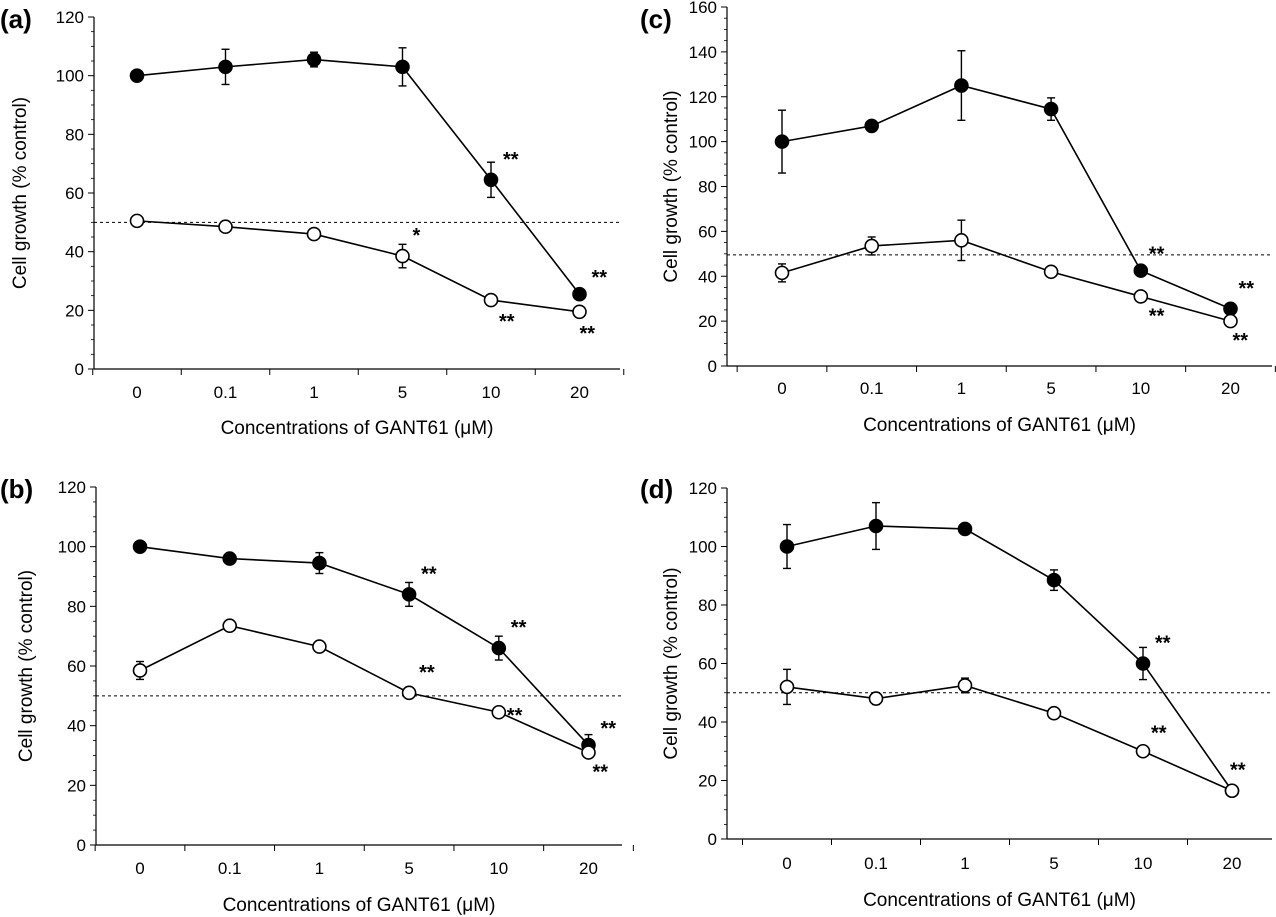 This screenshot has width=1276, height=917. I want to click on y-tick-label: 160, so click(703, 8).